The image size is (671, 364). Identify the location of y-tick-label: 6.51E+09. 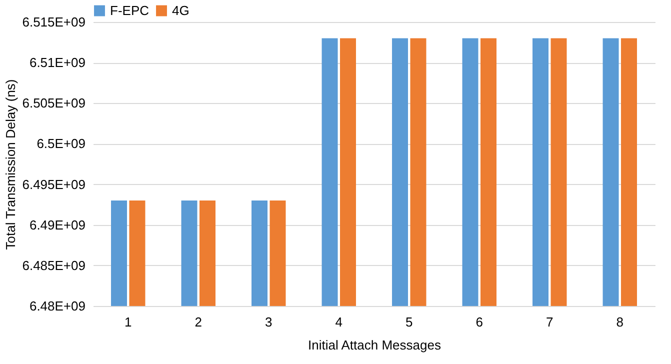
(57, 62).